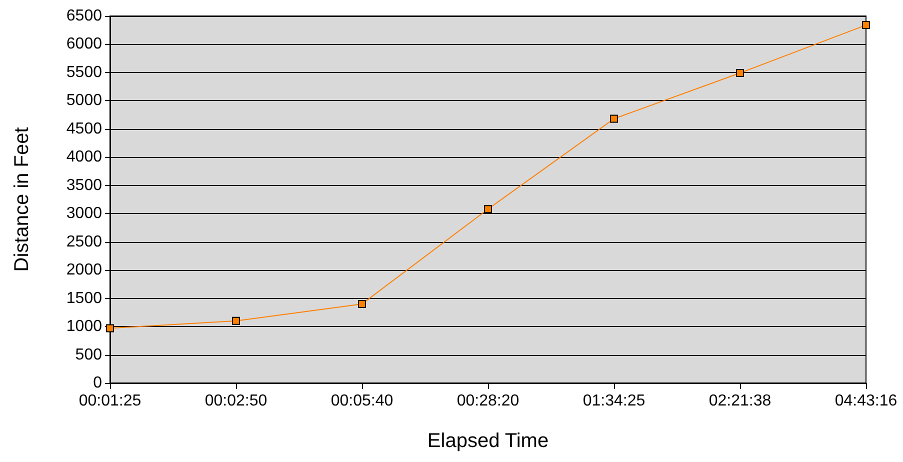 This screenshot has width=903, height=462. I want to click on y-tick-label: 2000, so click(84, 270).